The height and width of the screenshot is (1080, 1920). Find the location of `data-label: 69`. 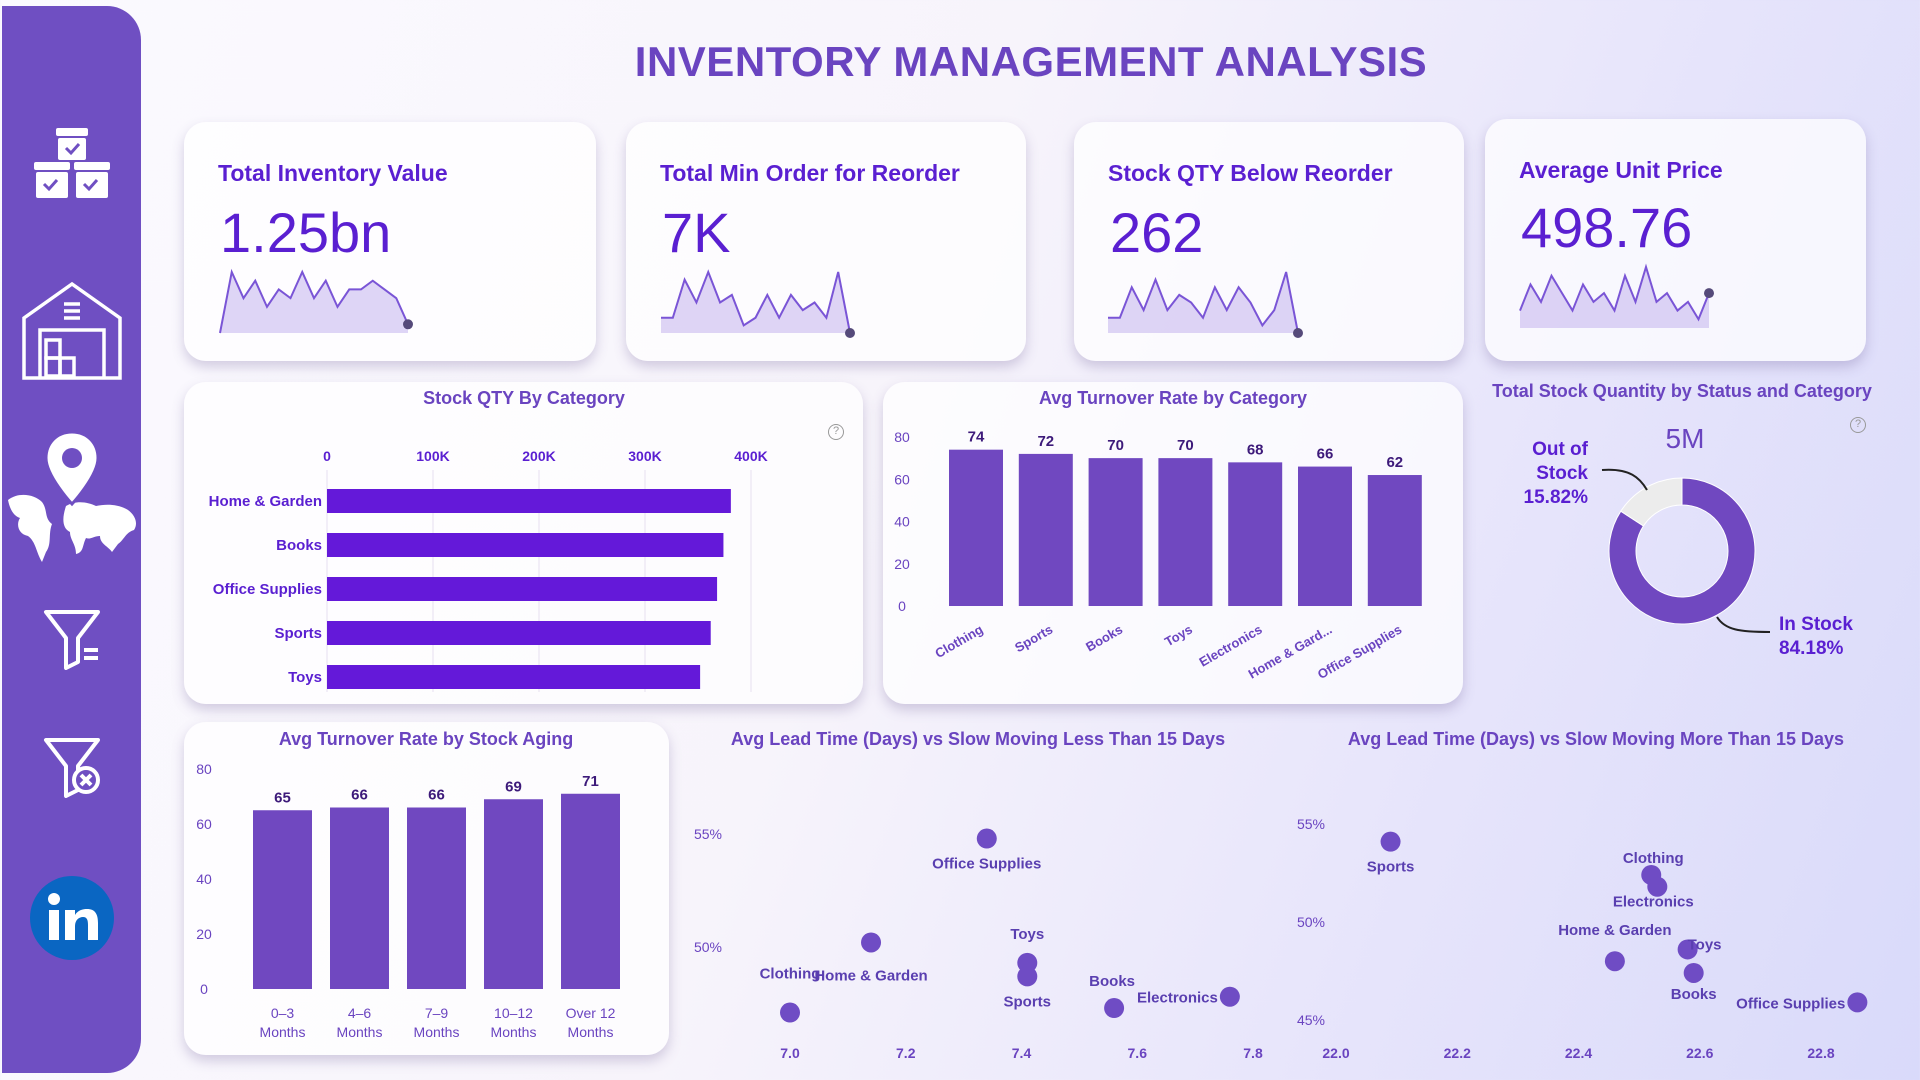

data-label: 69 is located at coordinates (513, 786).